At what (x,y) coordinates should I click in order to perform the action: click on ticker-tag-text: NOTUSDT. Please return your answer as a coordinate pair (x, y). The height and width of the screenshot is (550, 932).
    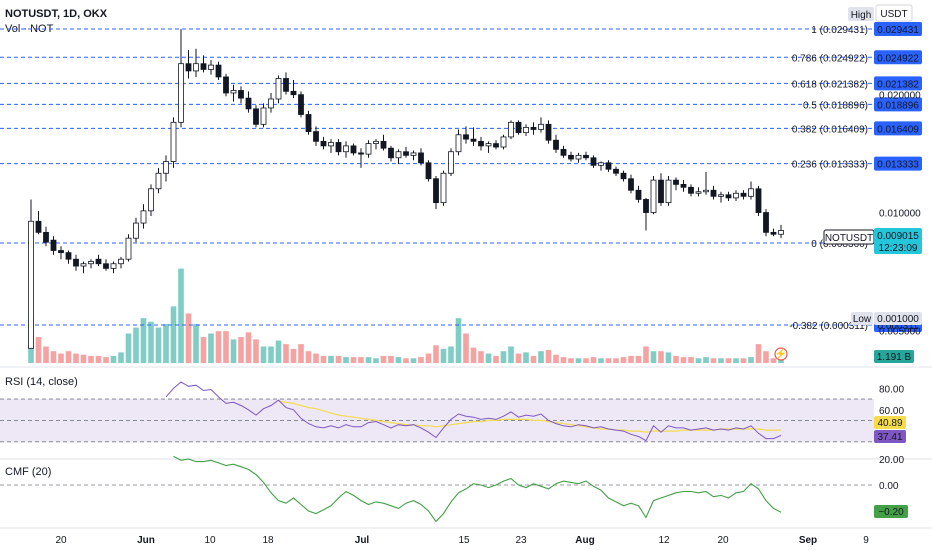
    Looking at the image, I should click on (849, 238).